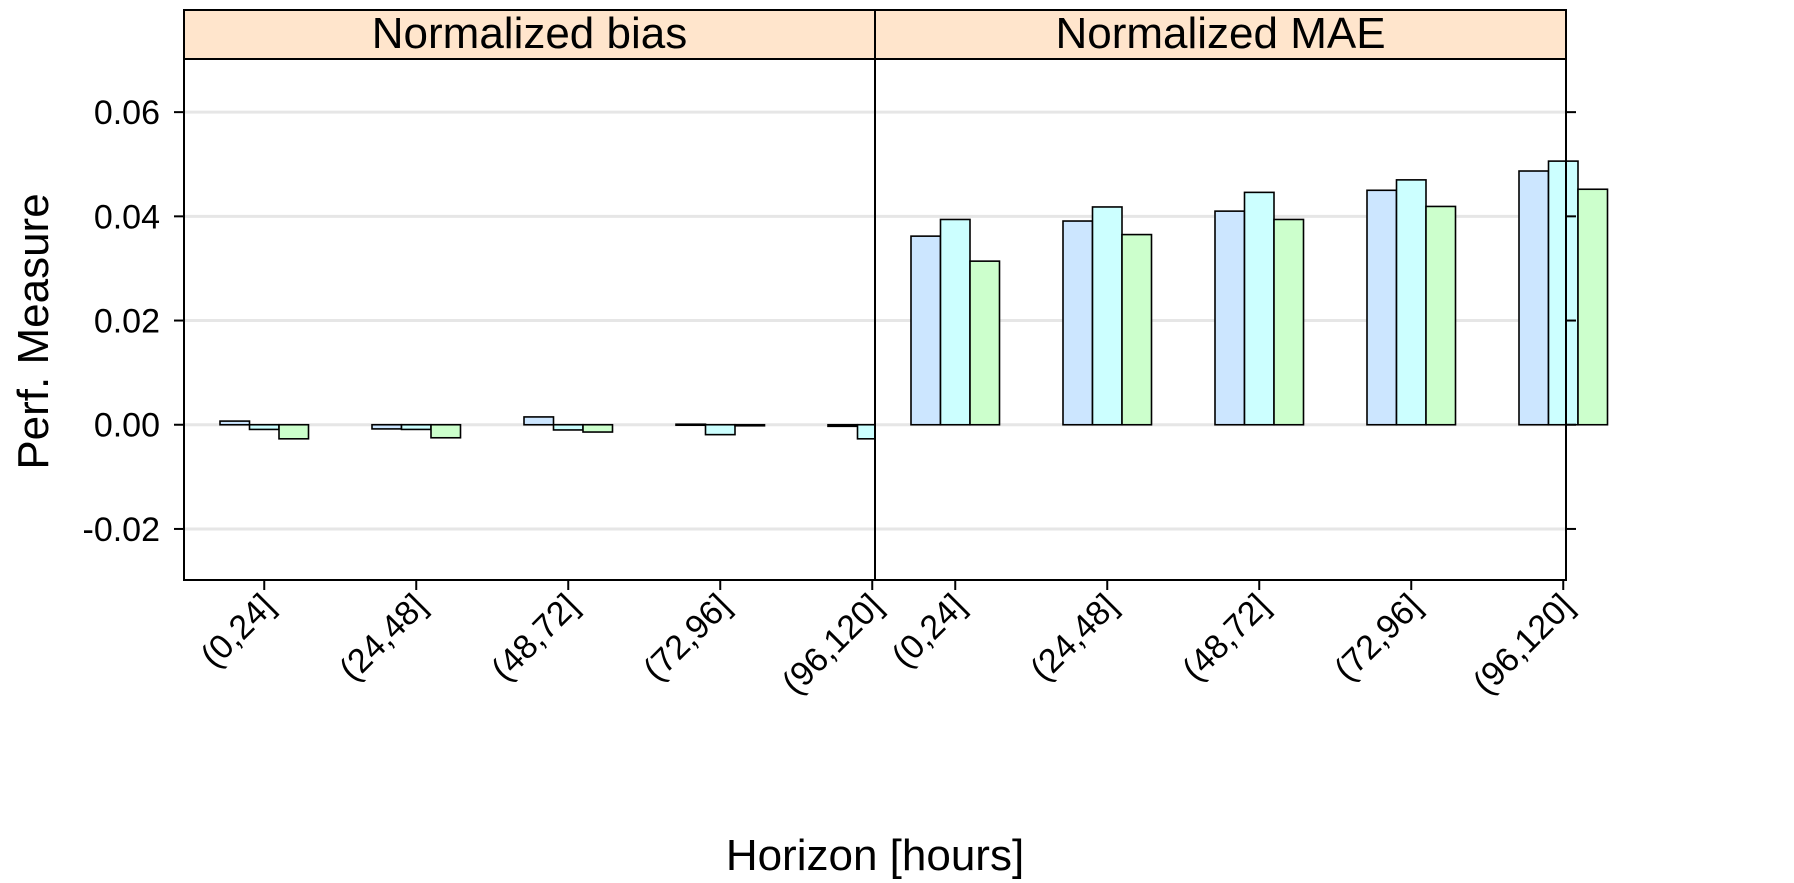  What do you see at coordinates (122, 530) in the screenshot?
I see `y-tick-label: -0.02` at bounding box center [122, 530].